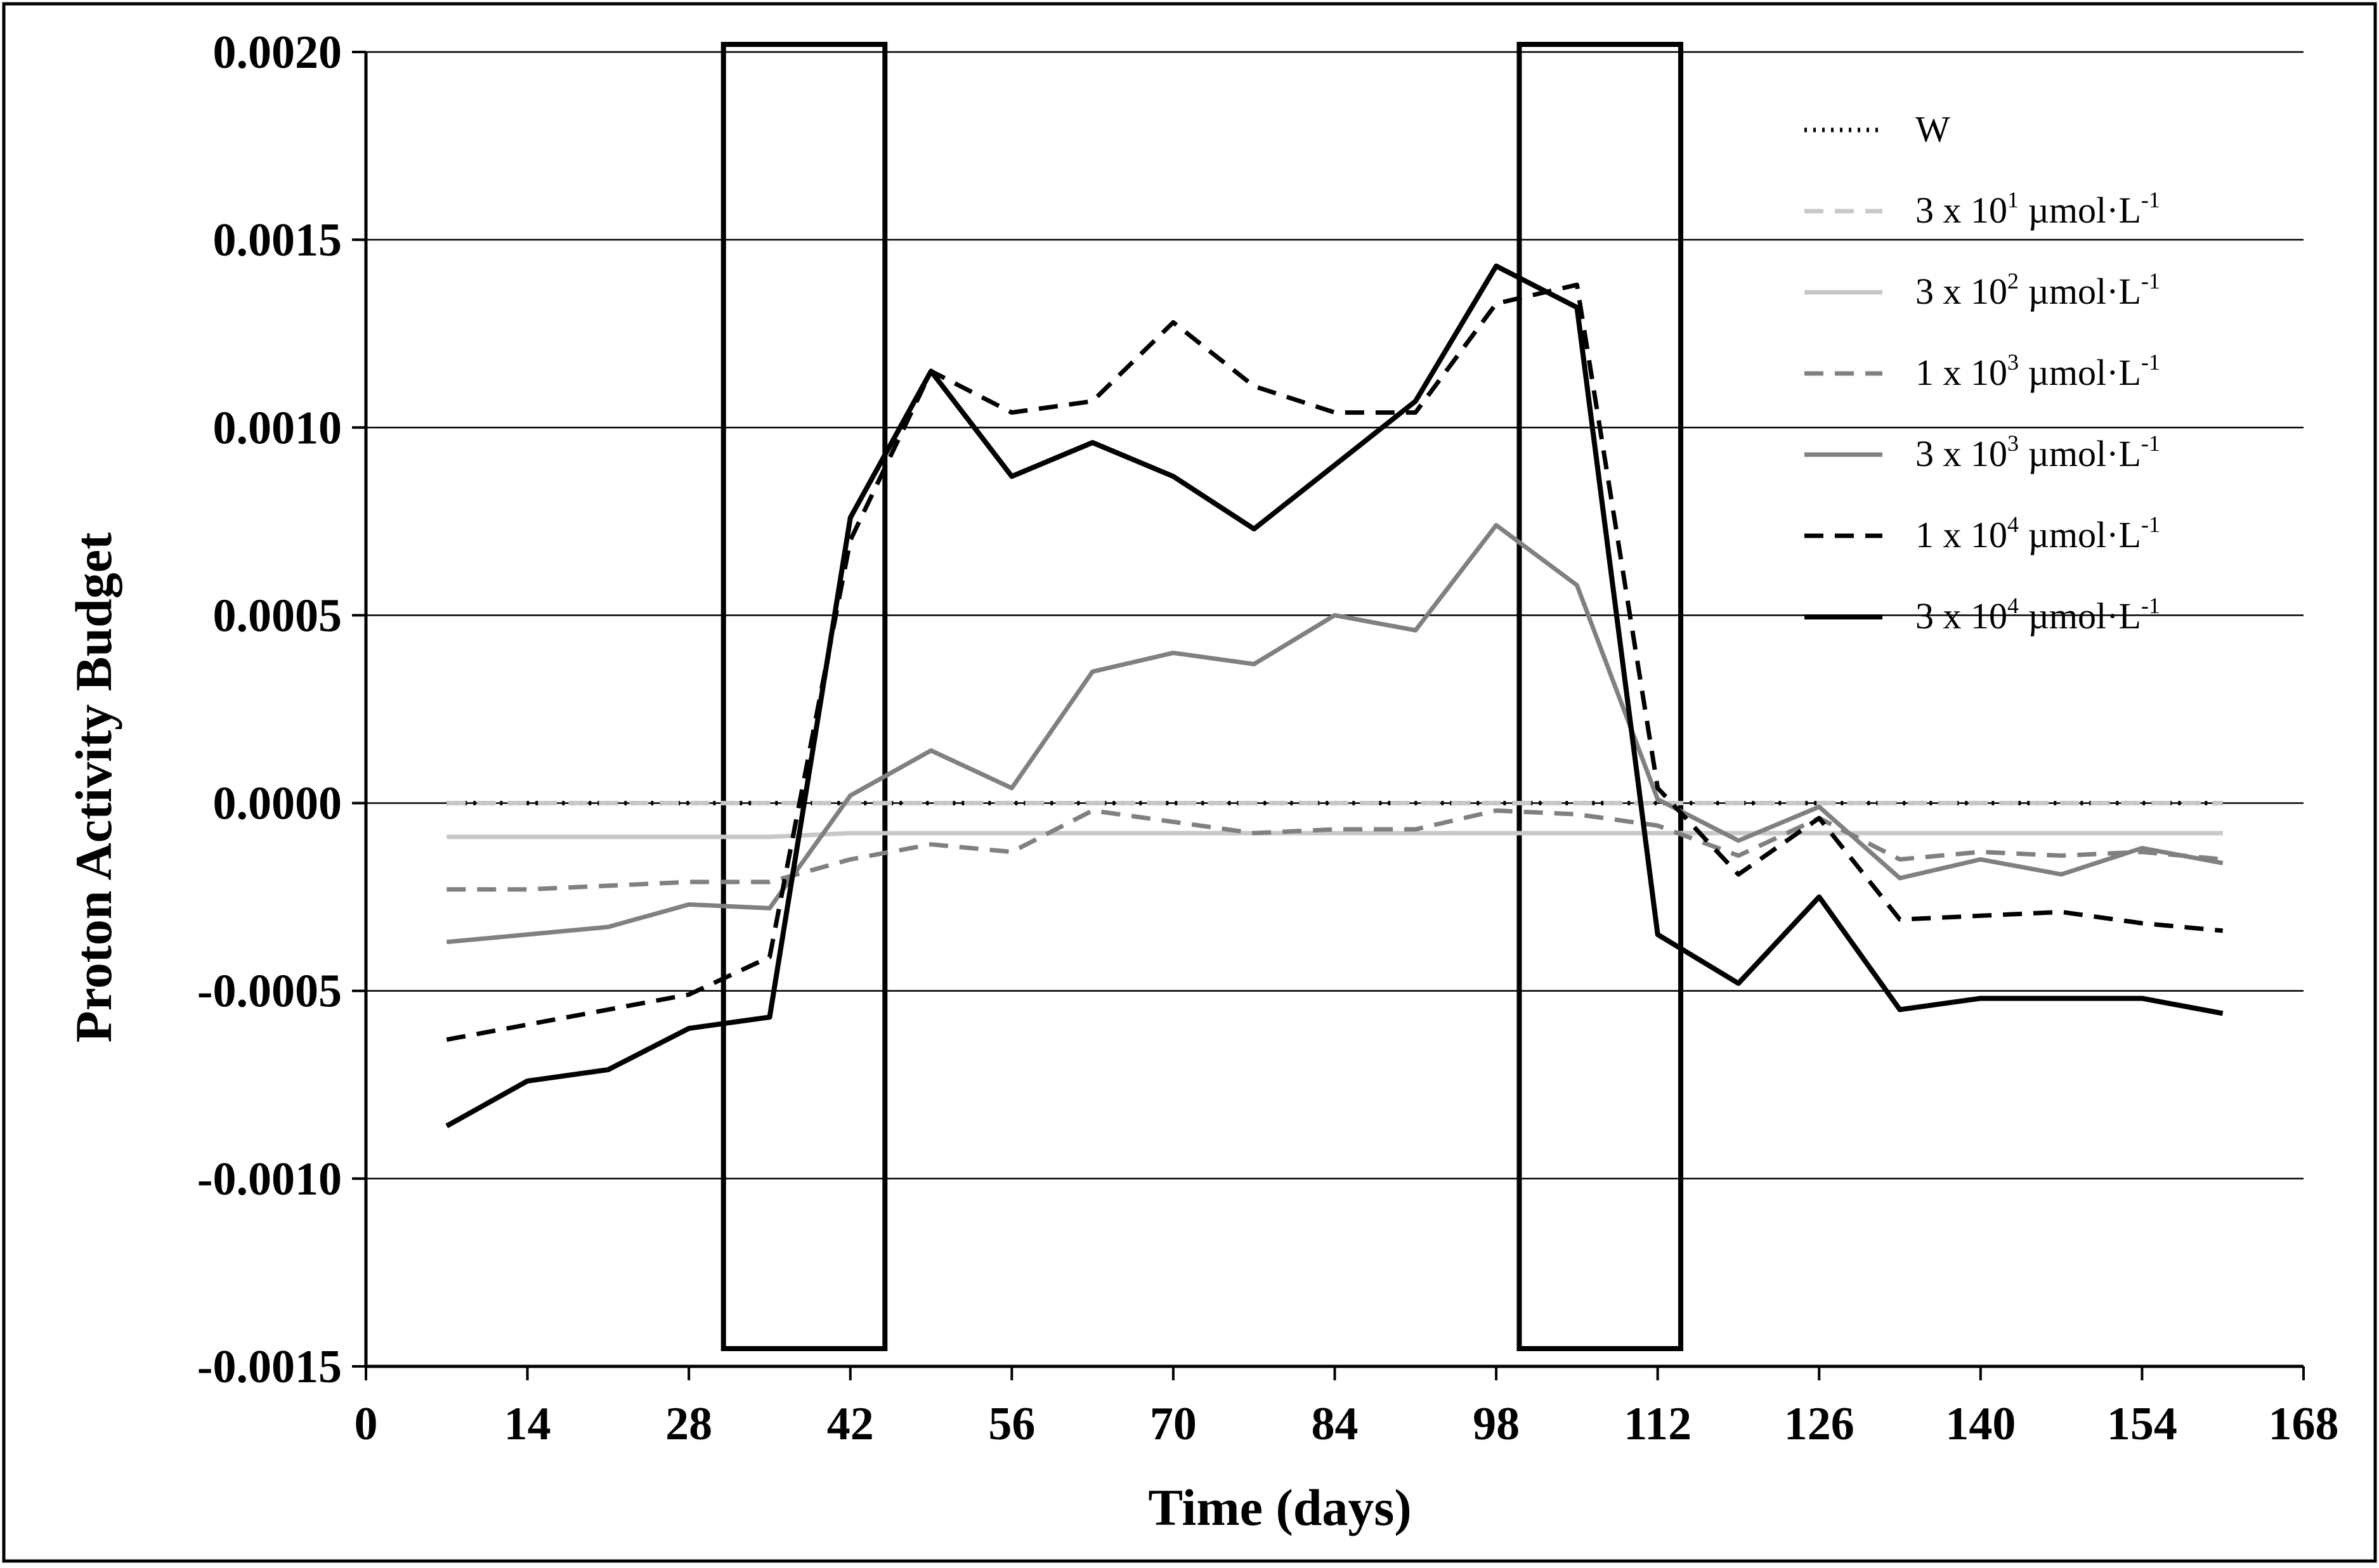 The height and width of the screenshot is (1568, 2379). I want to click on legend-label: 1 x 104 µmol·L-1, so click(2037, 533).